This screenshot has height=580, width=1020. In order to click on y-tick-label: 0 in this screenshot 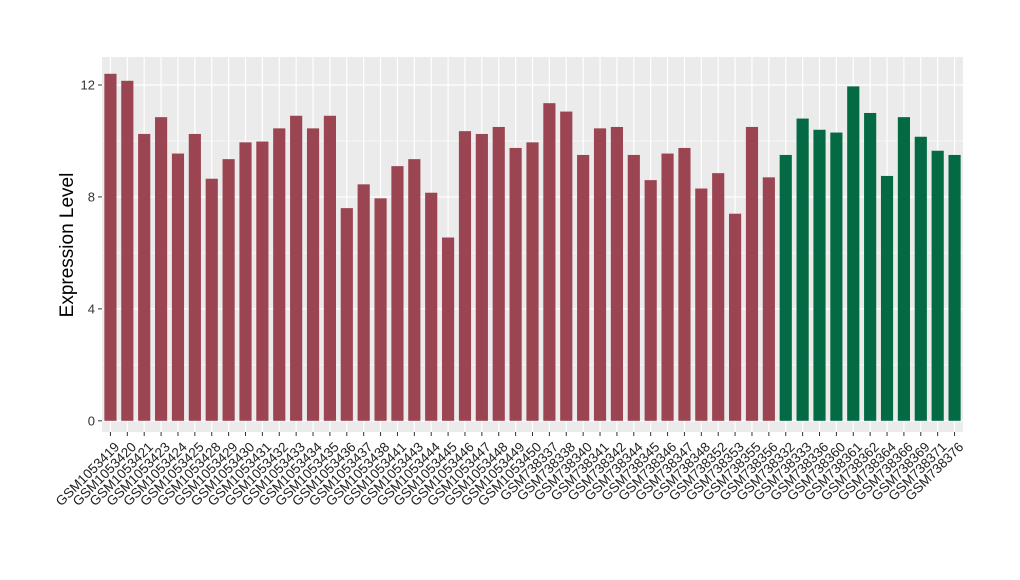, I will do `click(91, 420)`.